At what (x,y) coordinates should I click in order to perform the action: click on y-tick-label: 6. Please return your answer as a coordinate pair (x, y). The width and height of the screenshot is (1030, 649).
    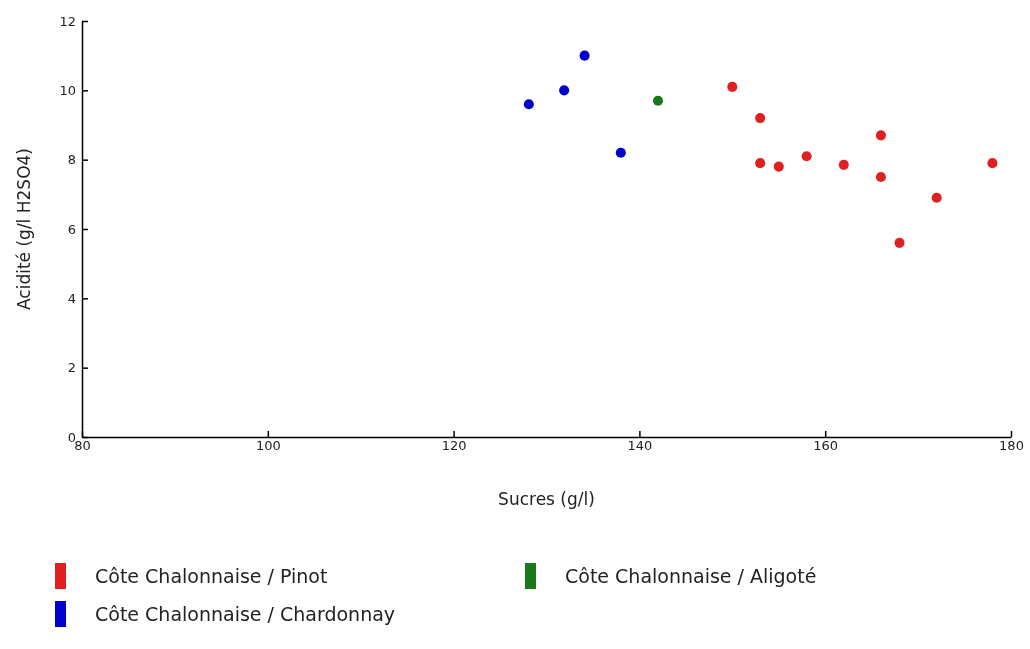
    Looking at the image, I should click on (71, 229).